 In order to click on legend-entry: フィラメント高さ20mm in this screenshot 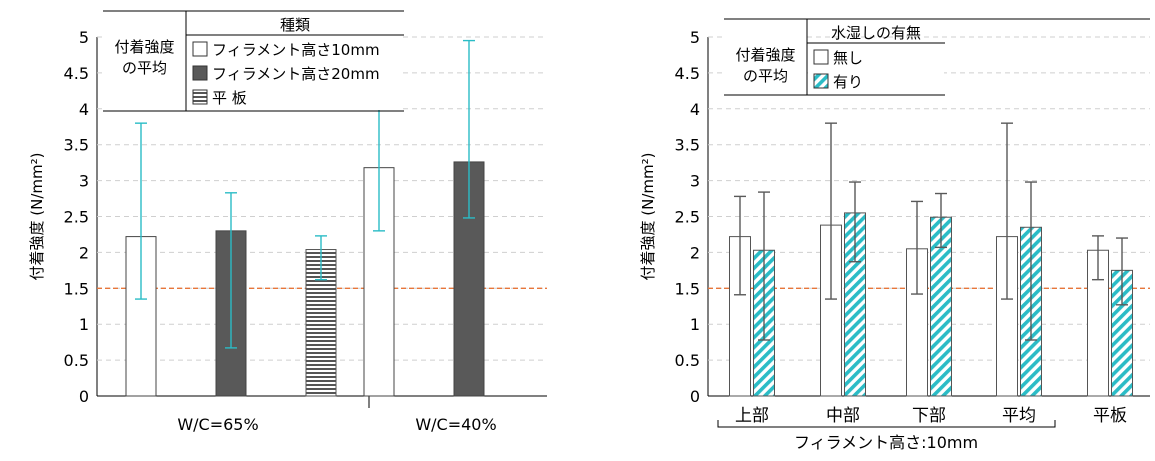, I will do `click(296, 74)`.